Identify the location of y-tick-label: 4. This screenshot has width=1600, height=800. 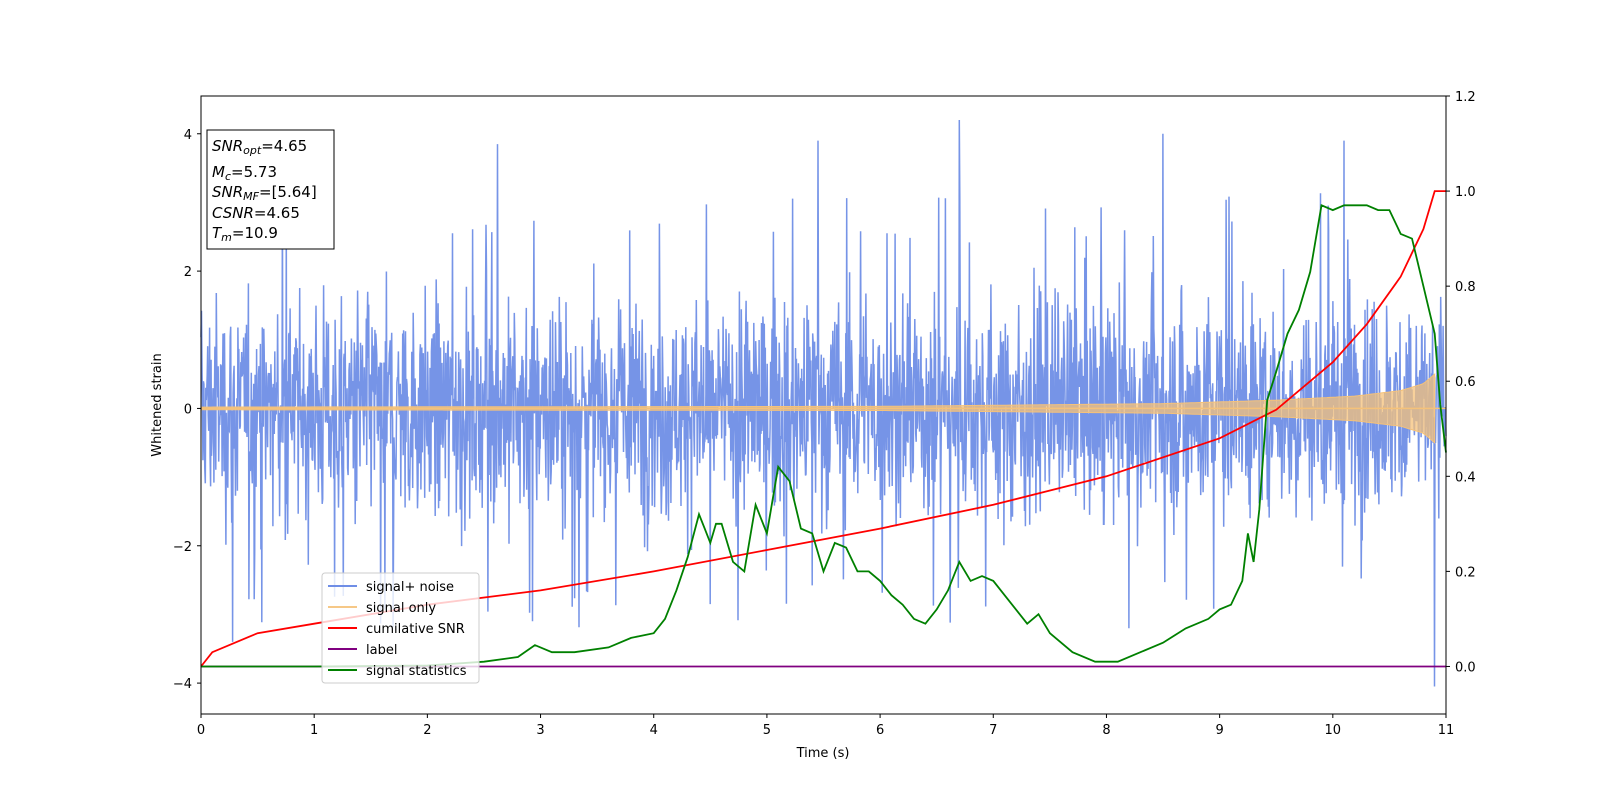
(188, 135).